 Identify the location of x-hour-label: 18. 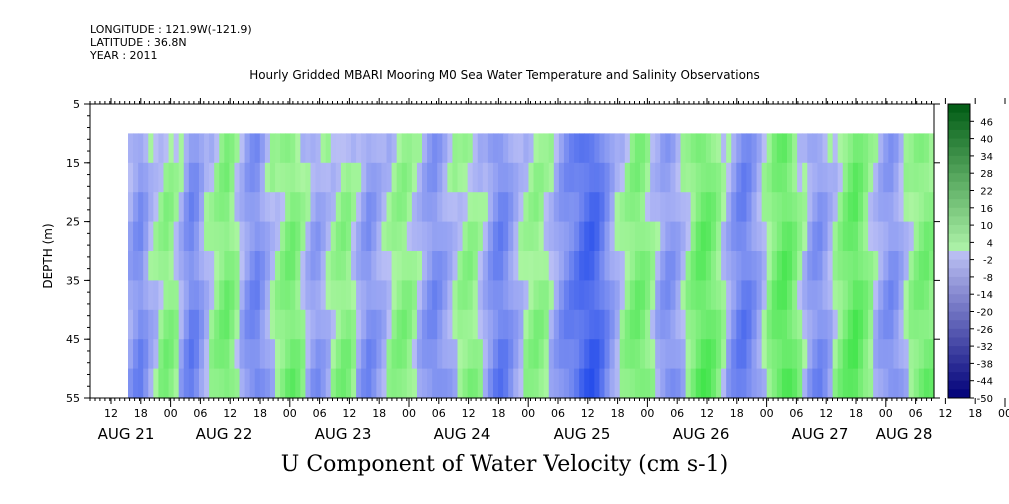
(260, 413).